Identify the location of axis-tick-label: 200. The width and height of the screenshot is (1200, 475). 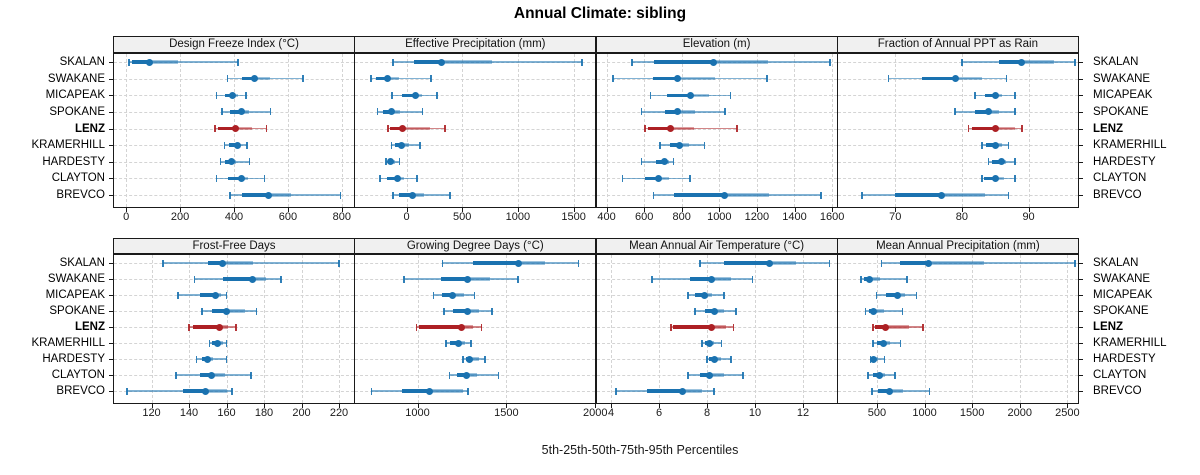
(301, 413).